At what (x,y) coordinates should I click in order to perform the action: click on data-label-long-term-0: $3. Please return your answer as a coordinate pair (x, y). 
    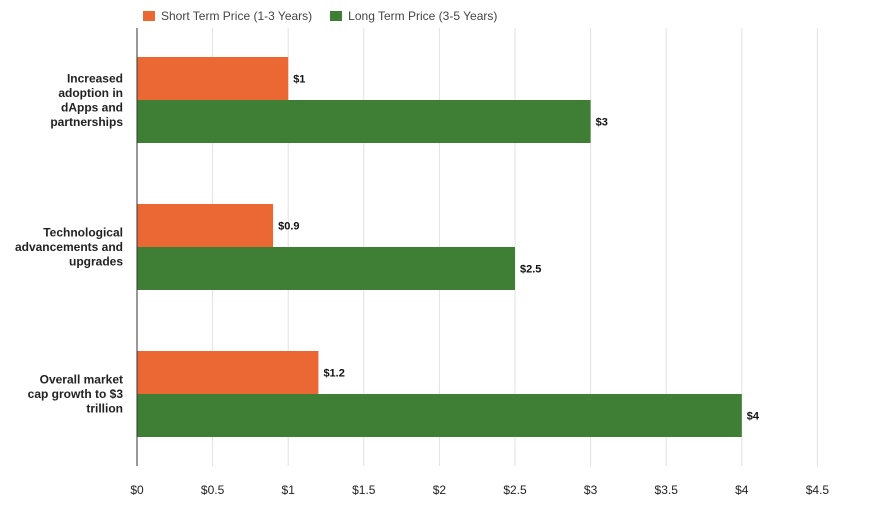
    Looking at the image, I should click on (602, 123).